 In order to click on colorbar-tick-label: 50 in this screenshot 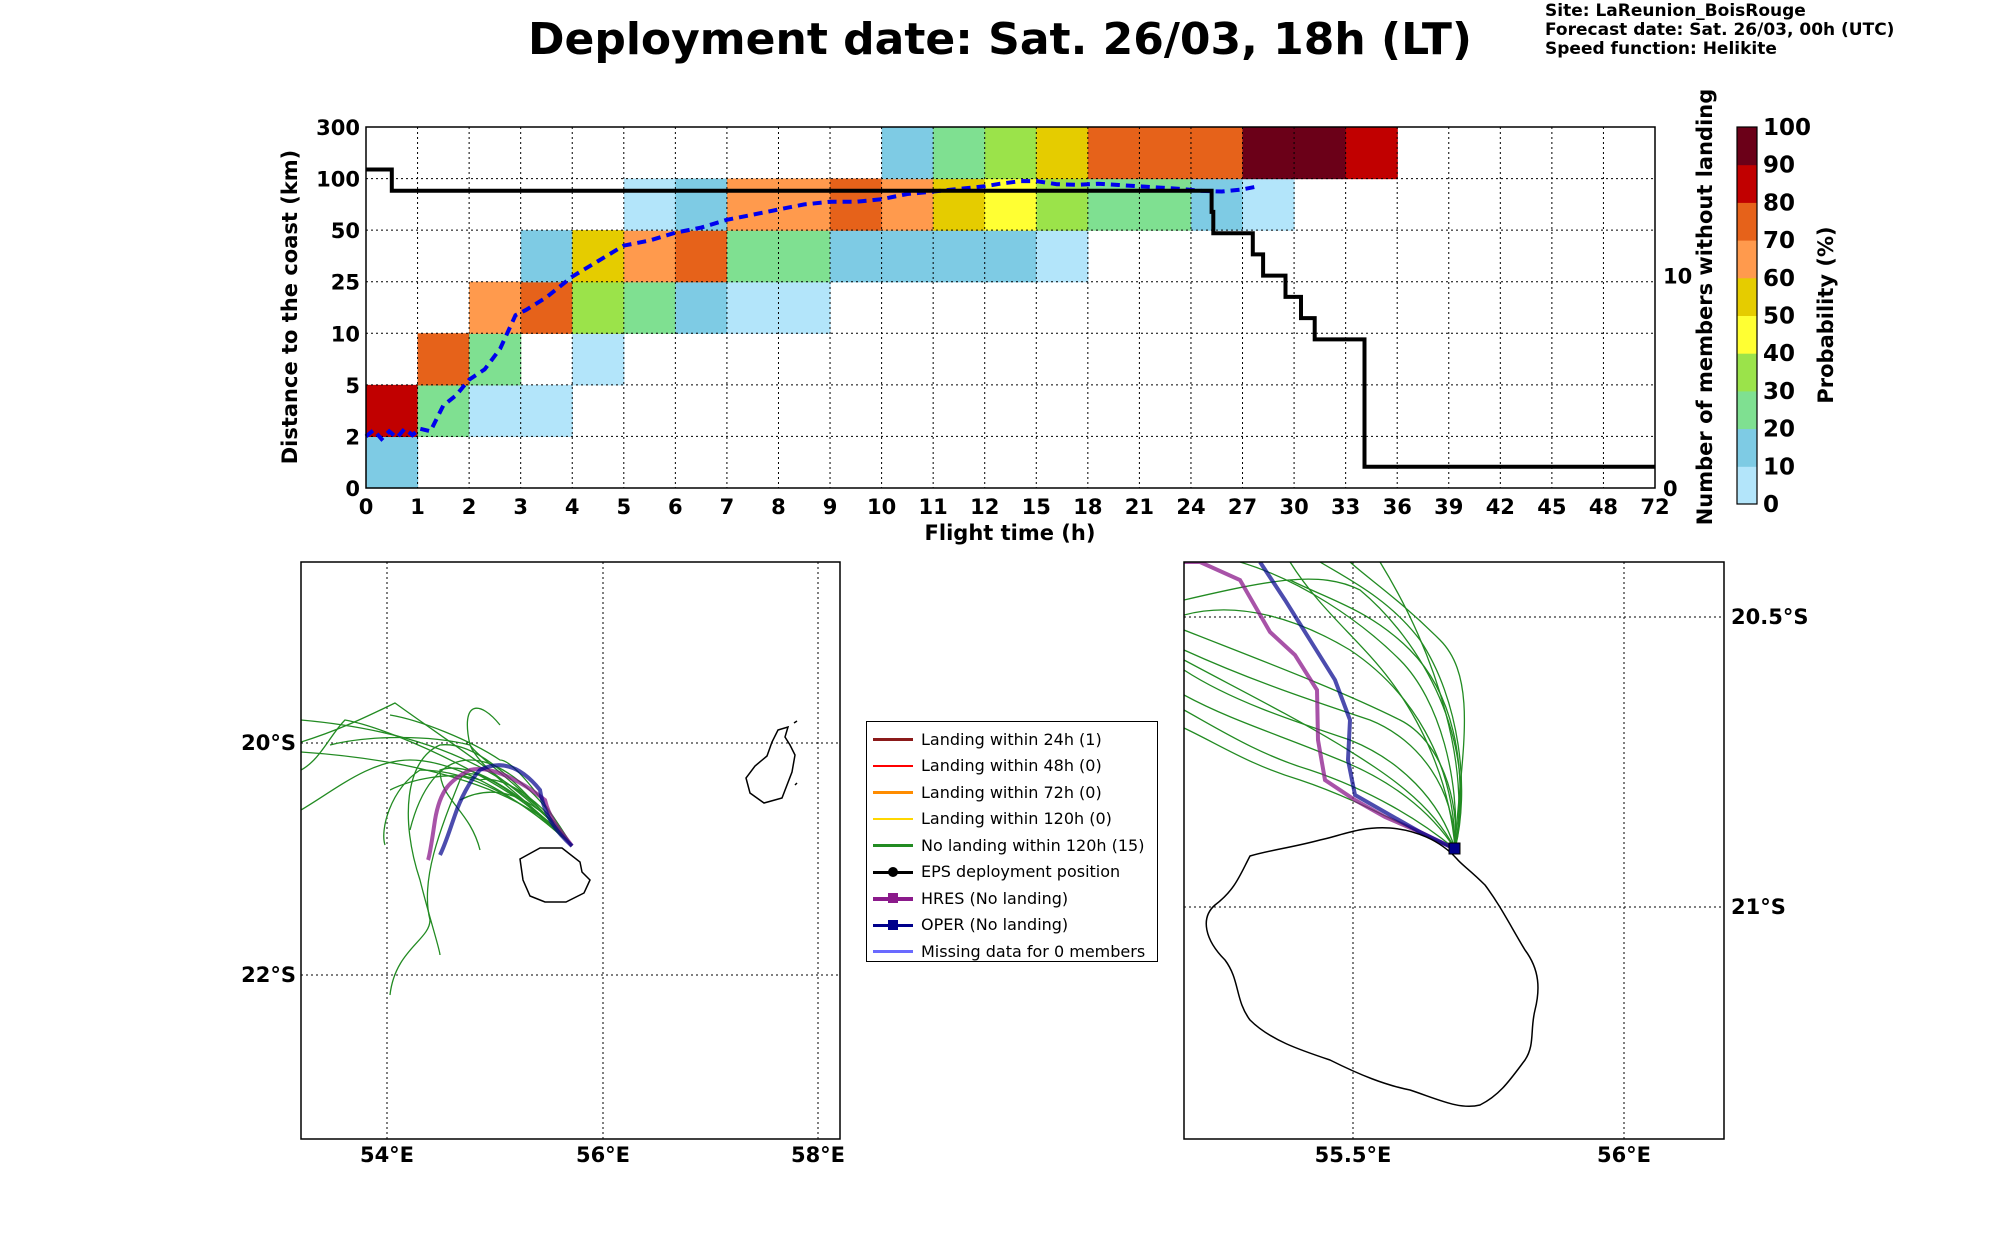, I will do `click(1779, 317)`.